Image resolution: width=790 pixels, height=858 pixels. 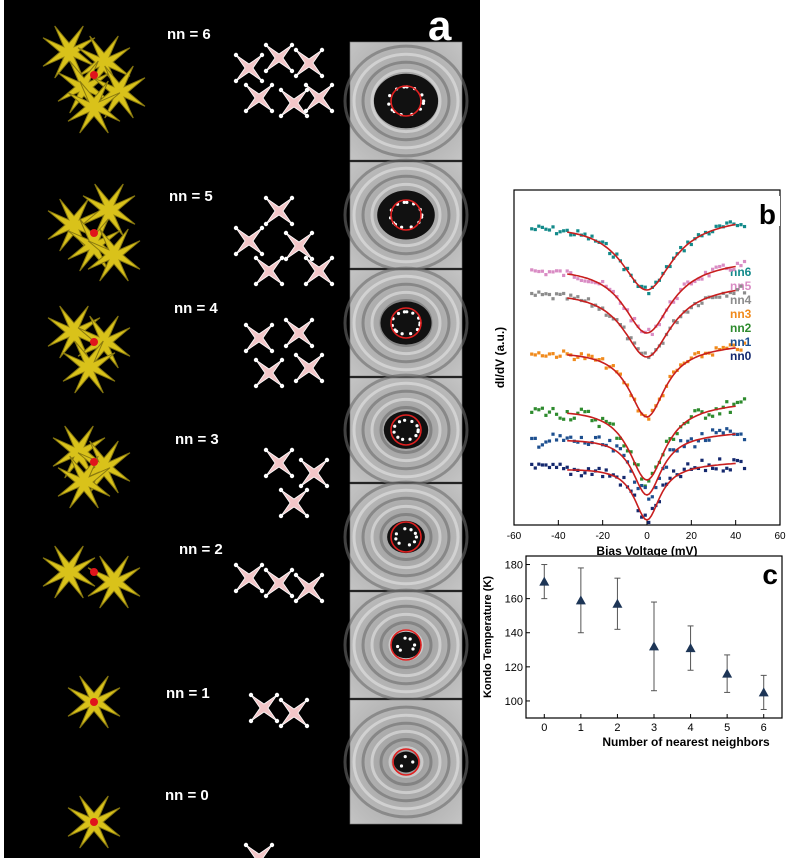 I want to click on structure-row-nn5, so click(x=94, y=232).